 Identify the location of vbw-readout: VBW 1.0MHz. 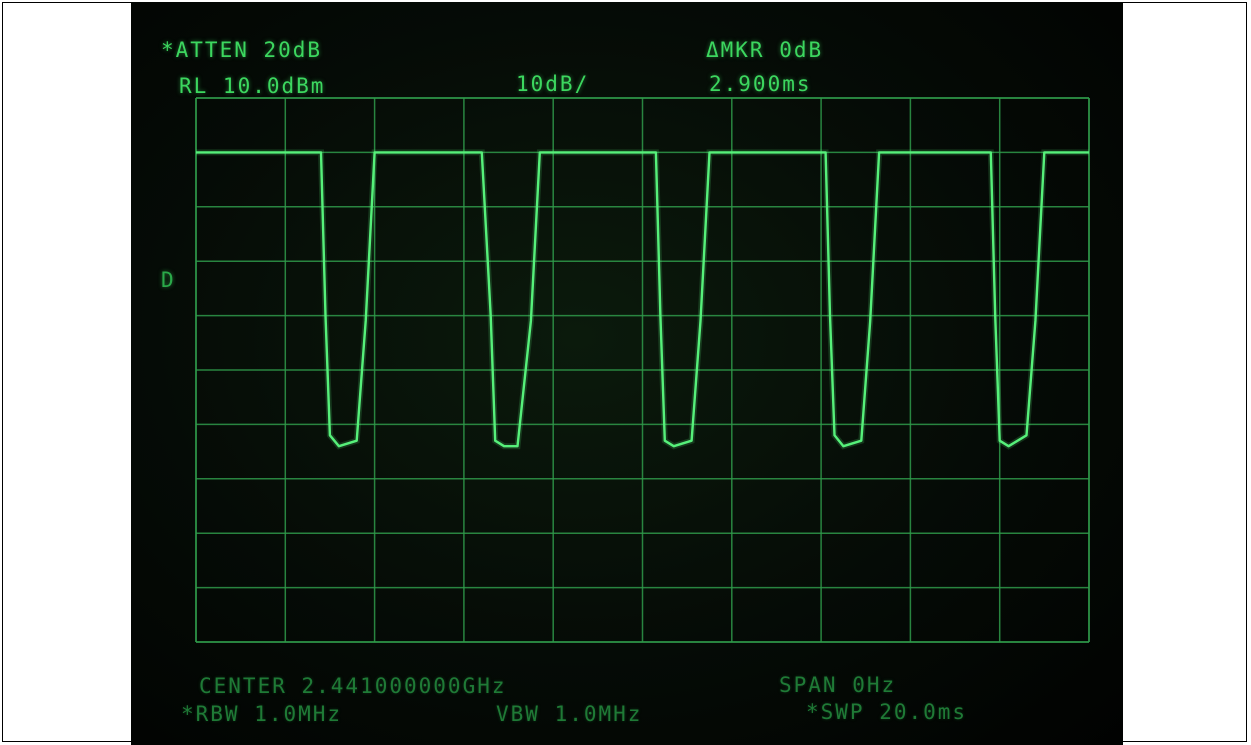
(569, 714).